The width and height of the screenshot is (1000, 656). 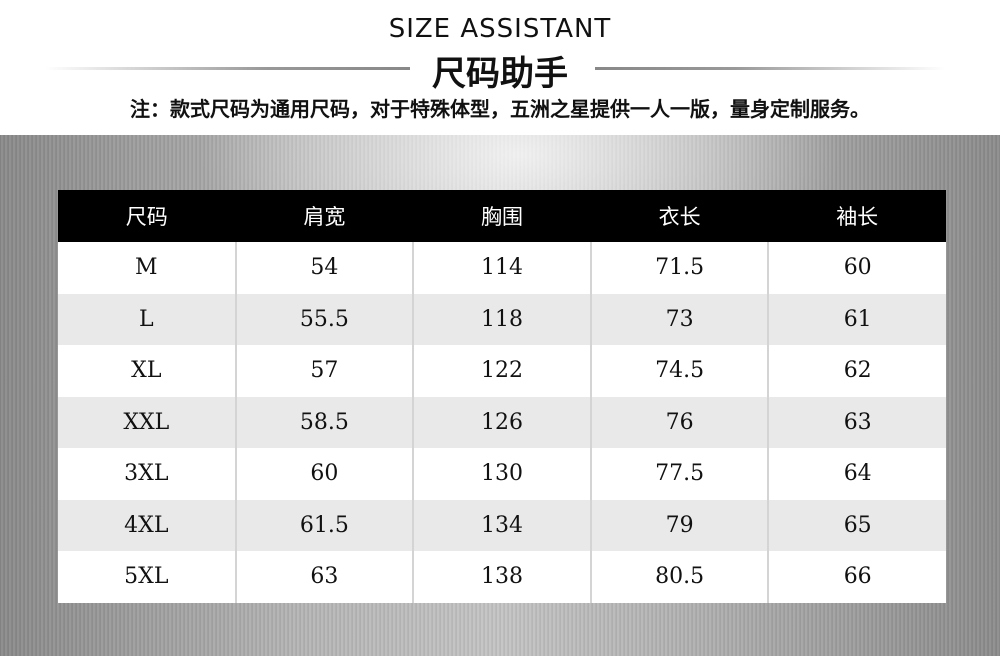 What do you see at coordinates (147, 525) in the screenshot?
I see `table-cell: 4XL` at bounding box center [147, 525].